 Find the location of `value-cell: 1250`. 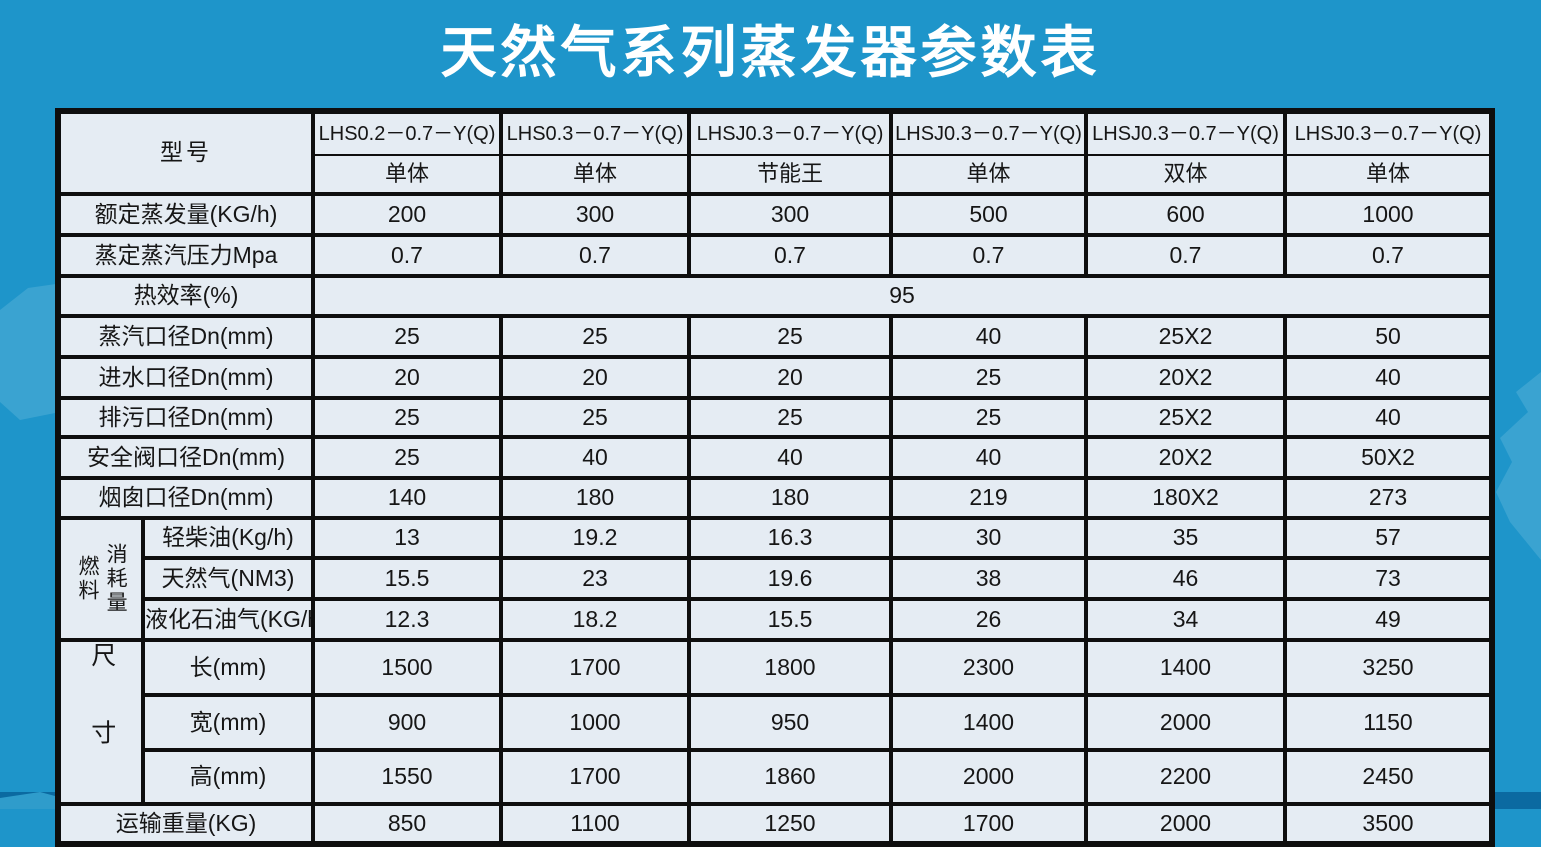

value-cell: 1250 is located at coordinates (790, 824).